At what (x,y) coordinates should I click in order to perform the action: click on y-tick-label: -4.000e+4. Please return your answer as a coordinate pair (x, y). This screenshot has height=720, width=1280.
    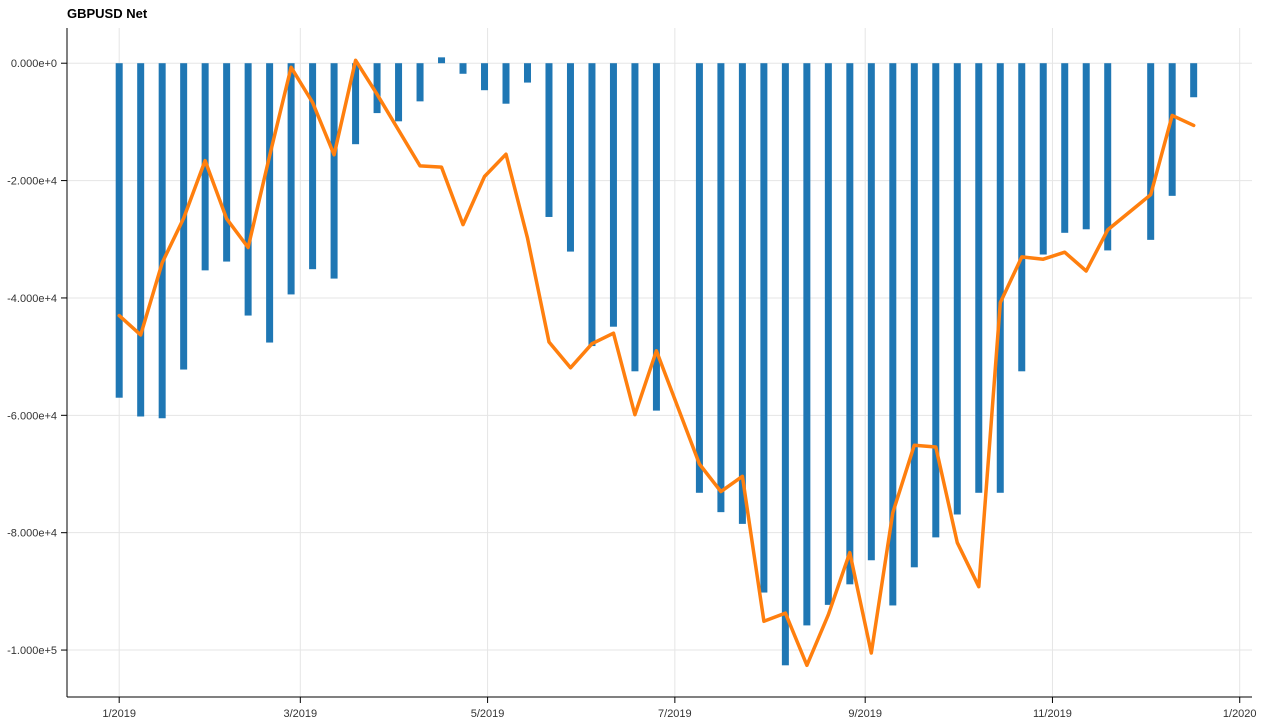
    Looking at the image, I should click on (32, 299).